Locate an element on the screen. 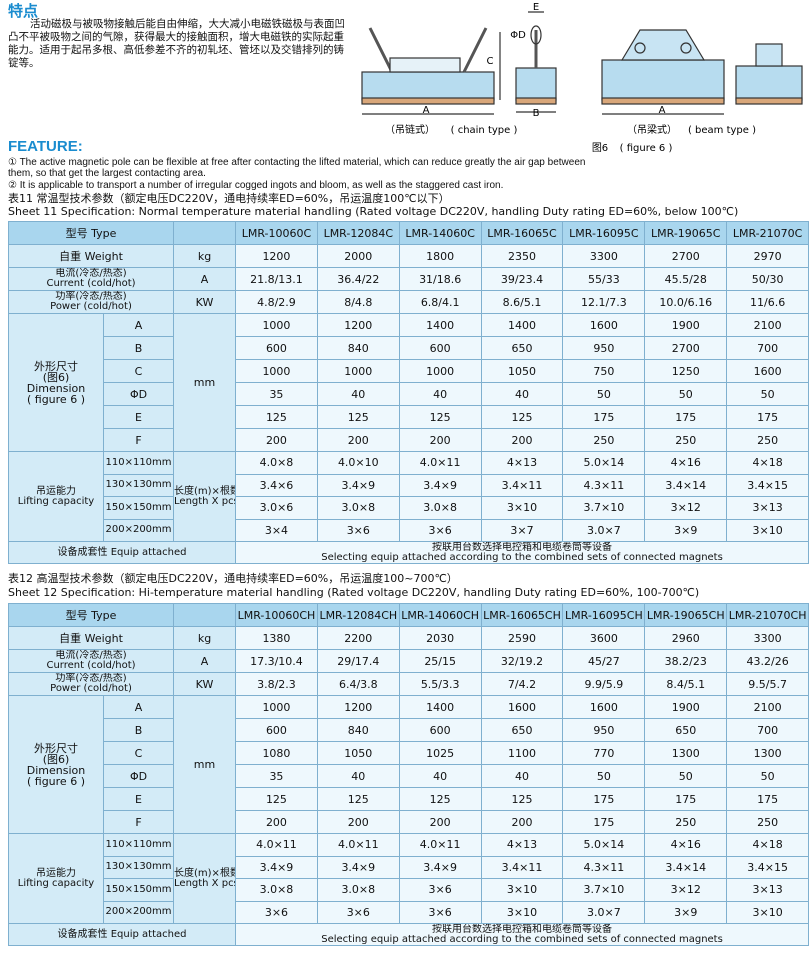 This screenshot has width=810, height=957. value-cell: 3×12 is located at coordinates (686, 890).